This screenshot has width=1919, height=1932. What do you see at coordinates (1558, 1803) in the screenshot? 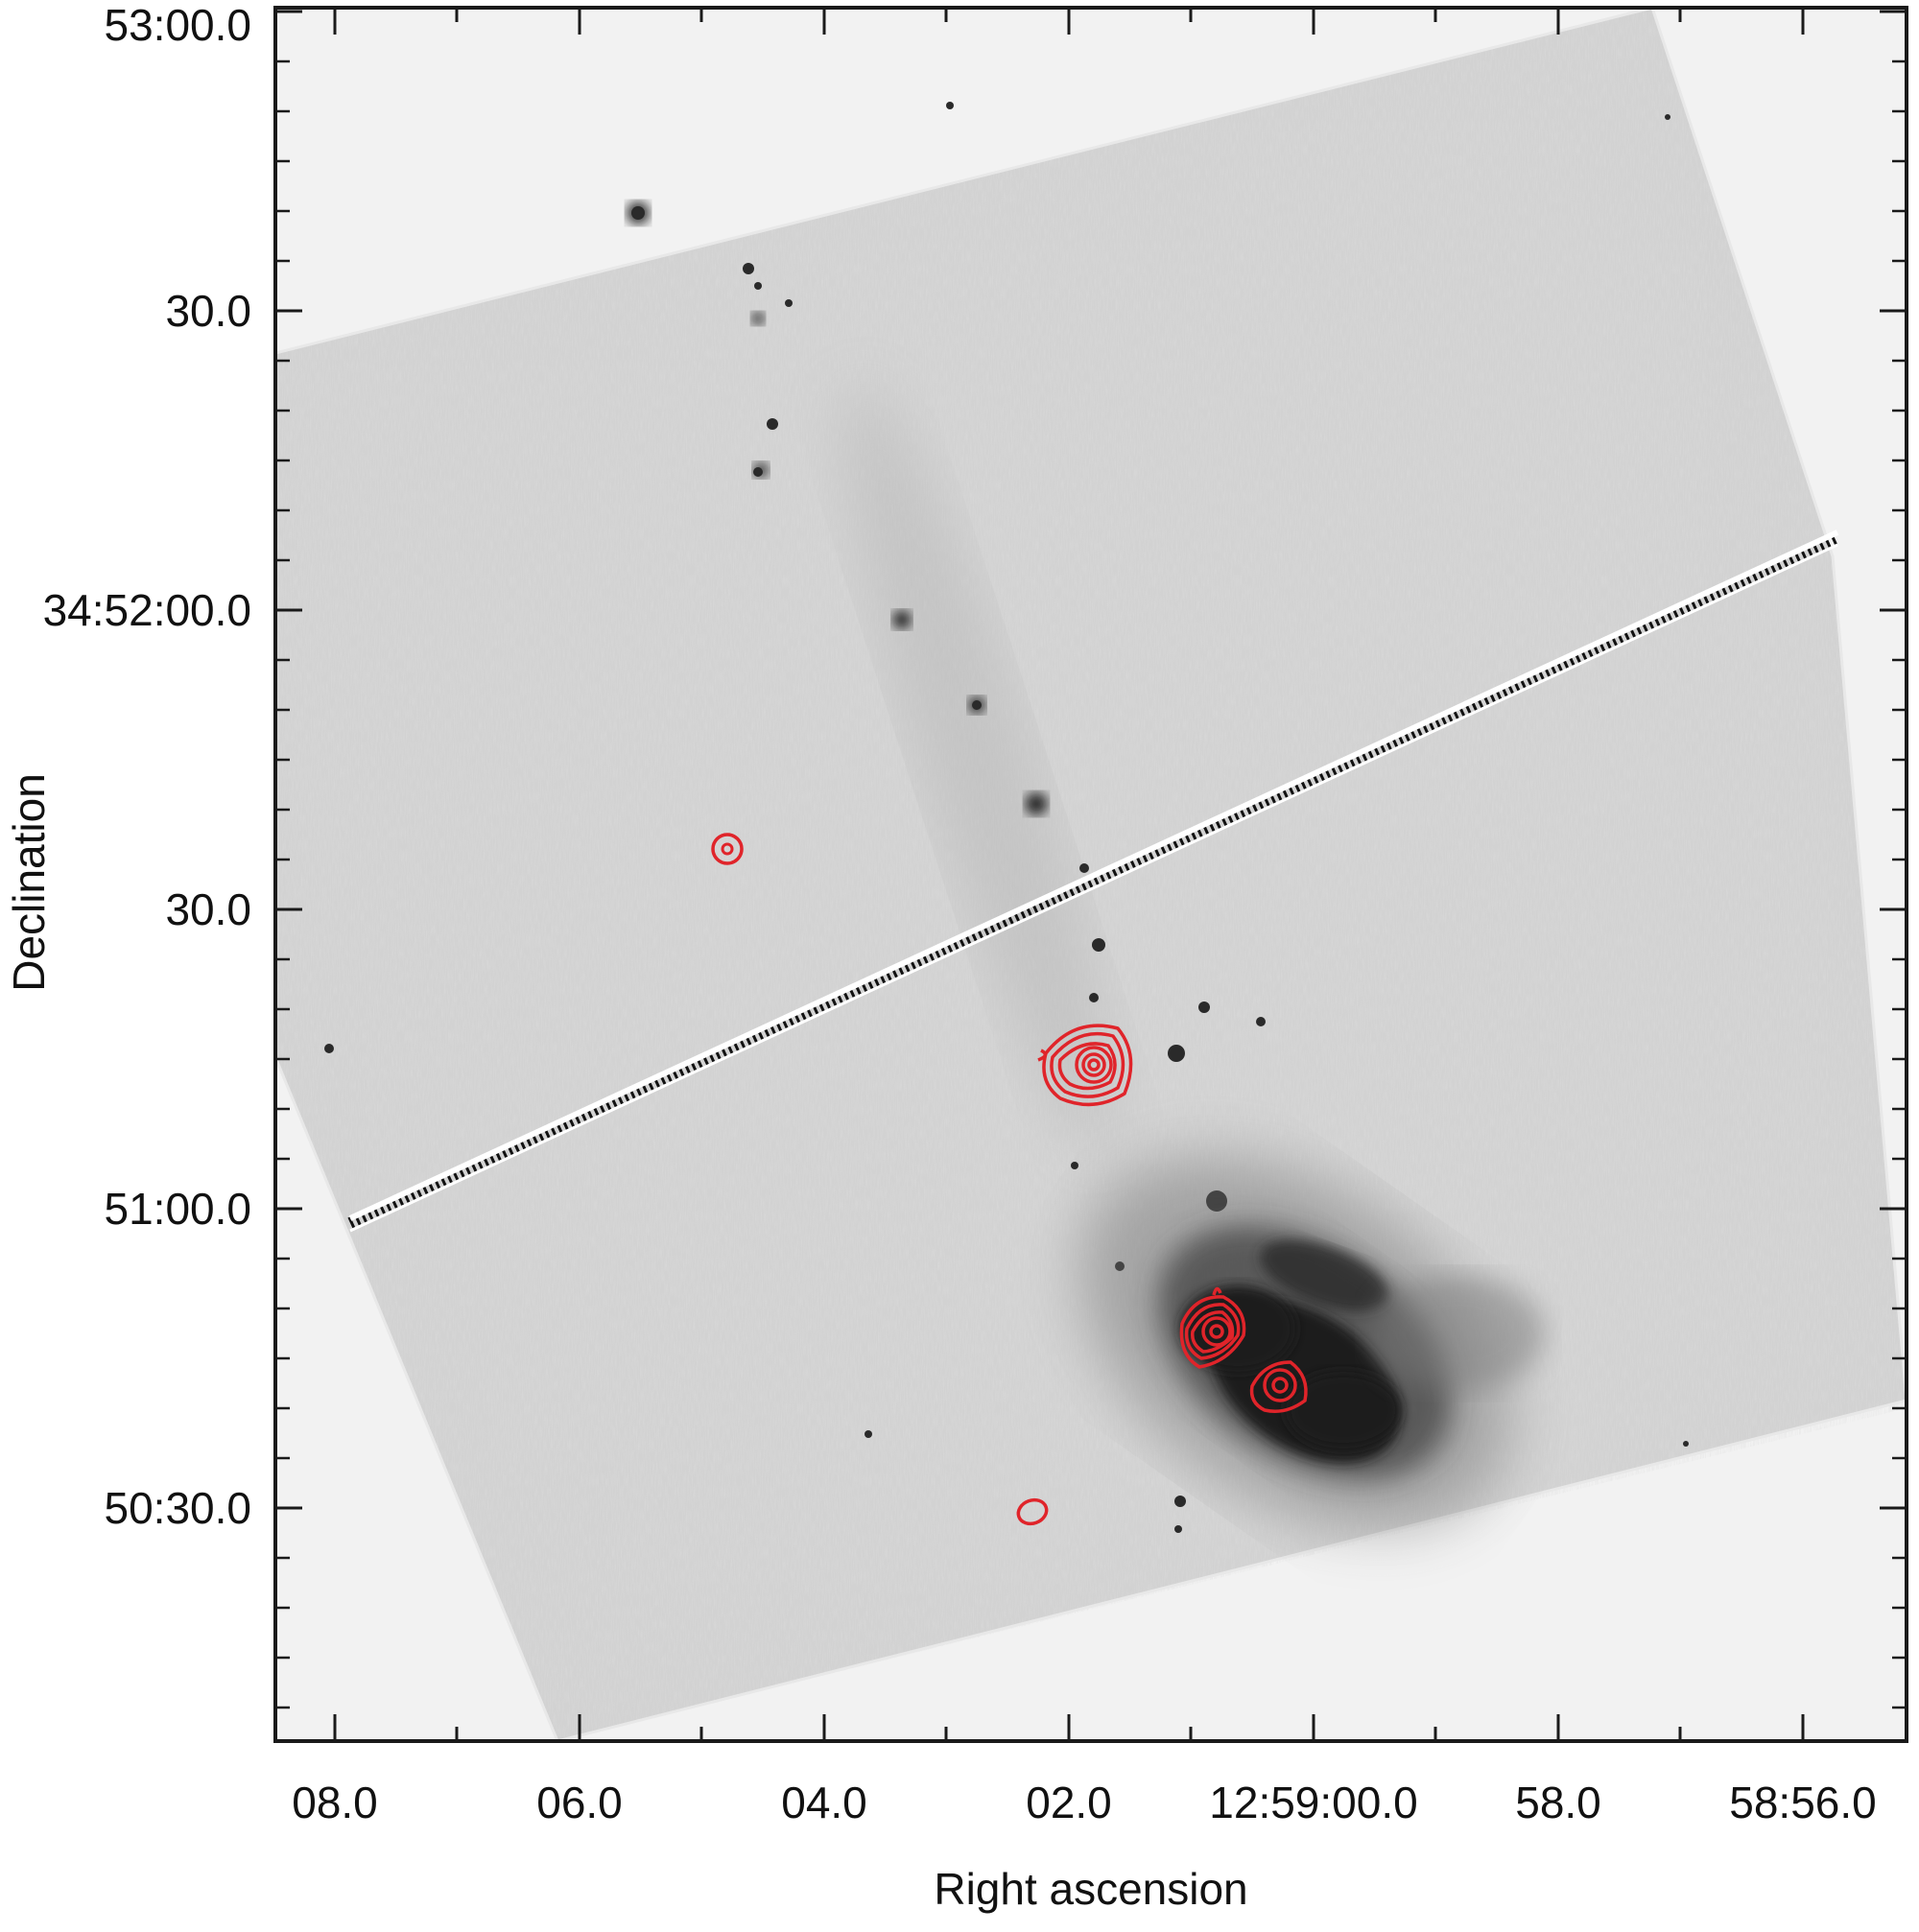
I see `x-tick-label: 58.0` at bounding box center [1558, 1803].